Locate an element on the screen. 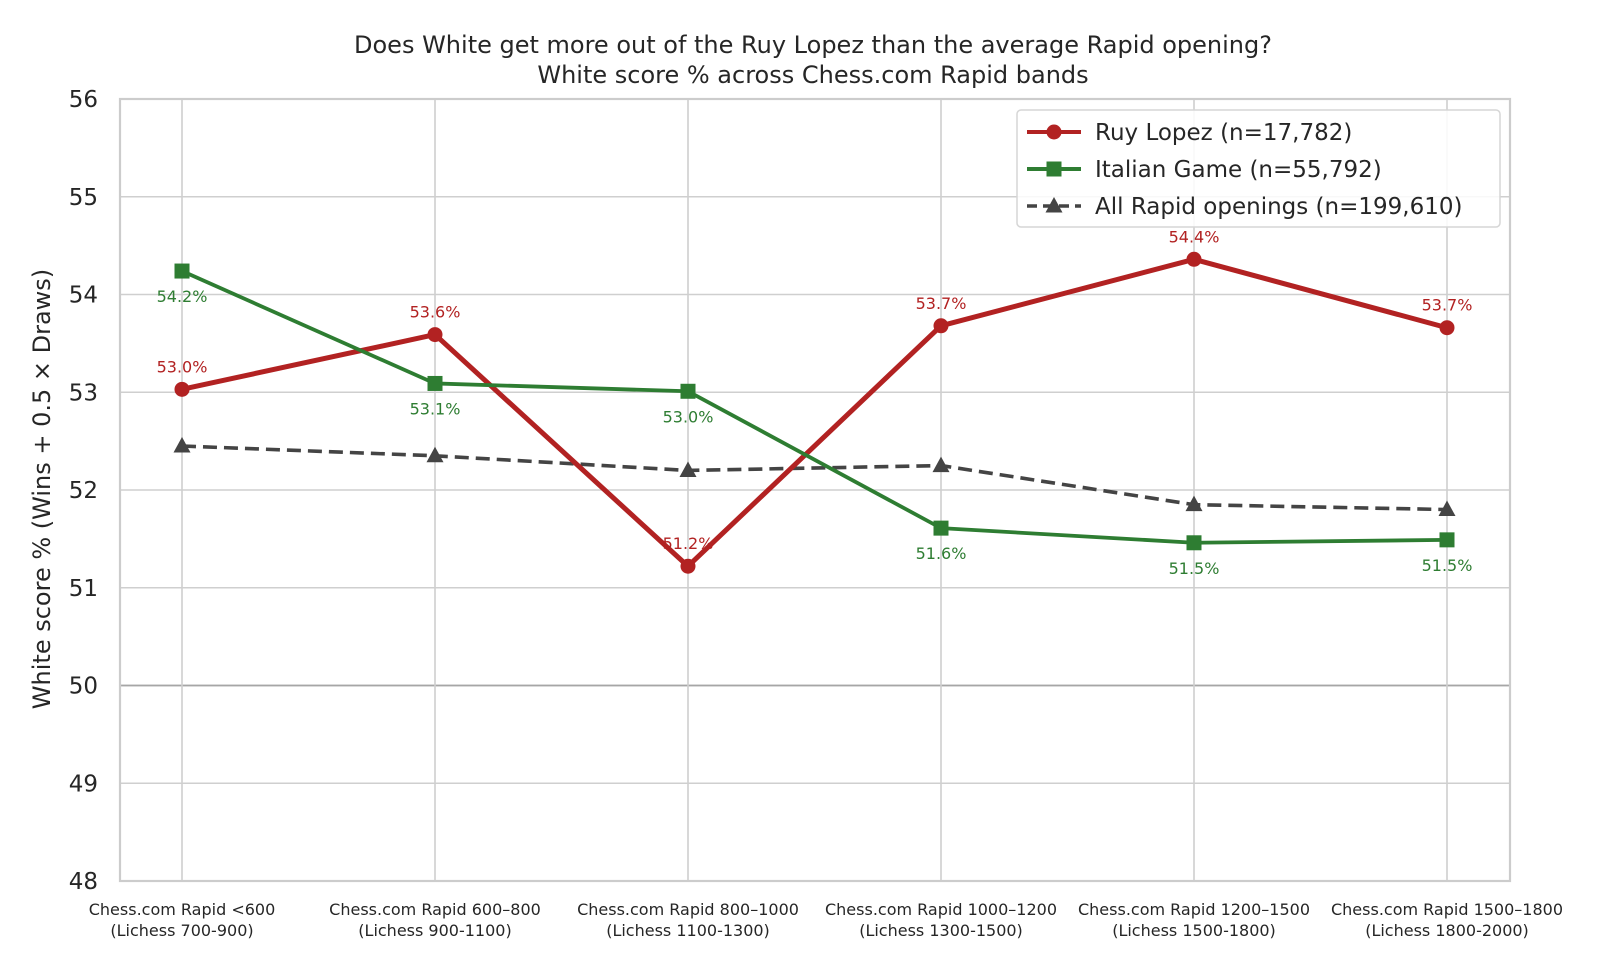 The height and width of the screenshot is (964, 1600). legend-entry: Ruy Lopez (n=17,782) is located at coordinates (1189, 133).